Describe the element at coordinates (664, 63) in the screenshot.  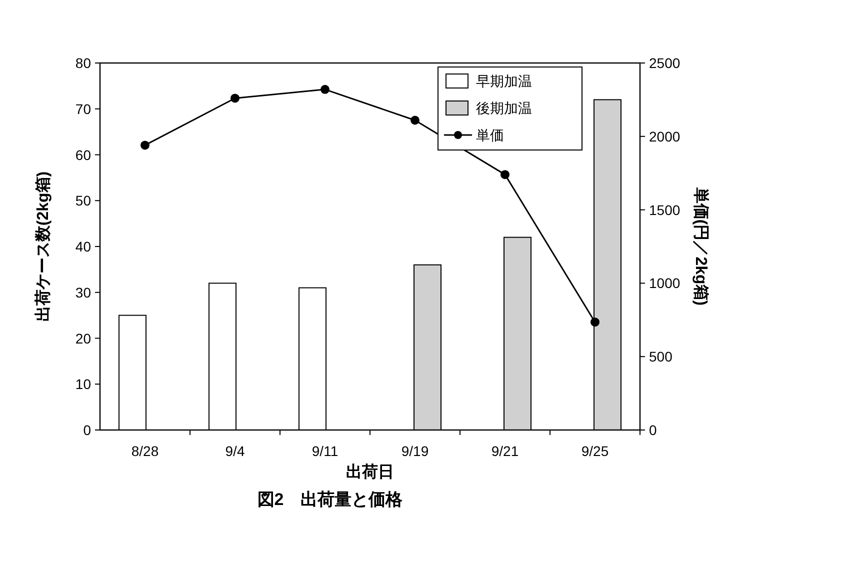
I see `y2-tick-label: 2500` at that location.